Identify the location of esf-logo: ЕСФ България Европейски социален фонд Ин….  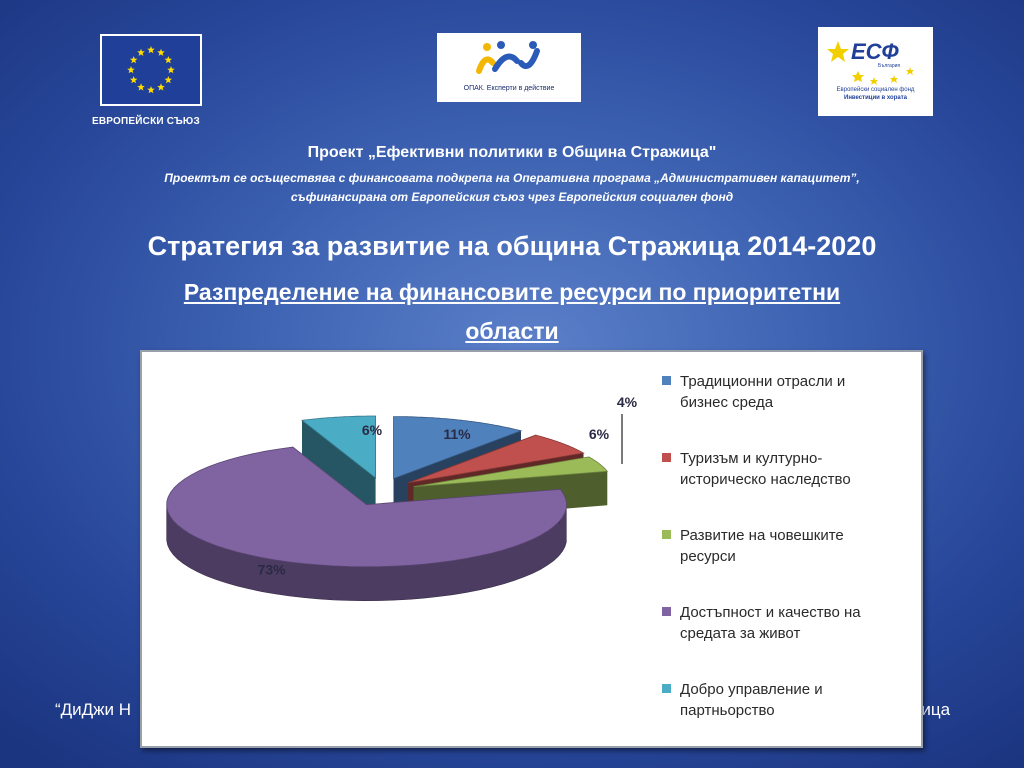
(875, 71).